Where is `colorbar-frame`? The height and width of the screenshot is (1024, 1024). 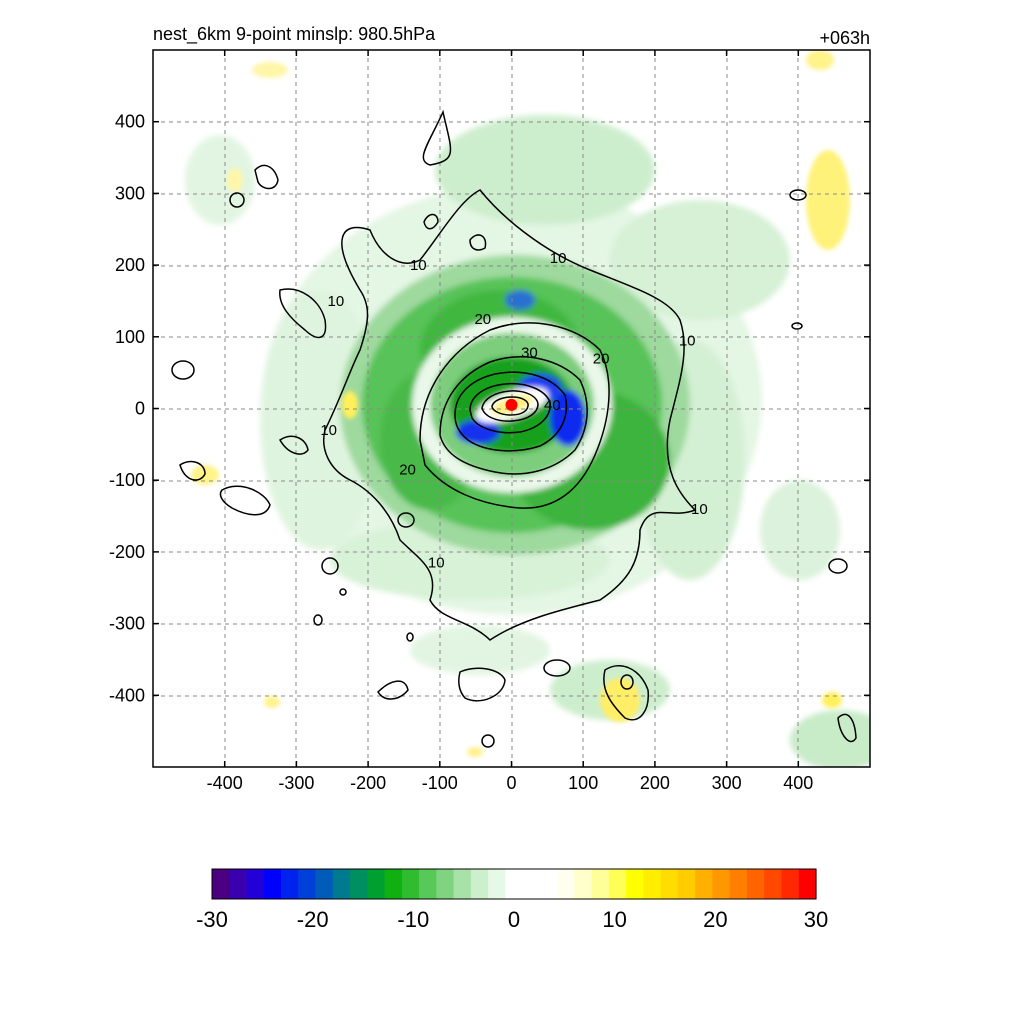 colorbar-frame is located at coordinates (514, 884).